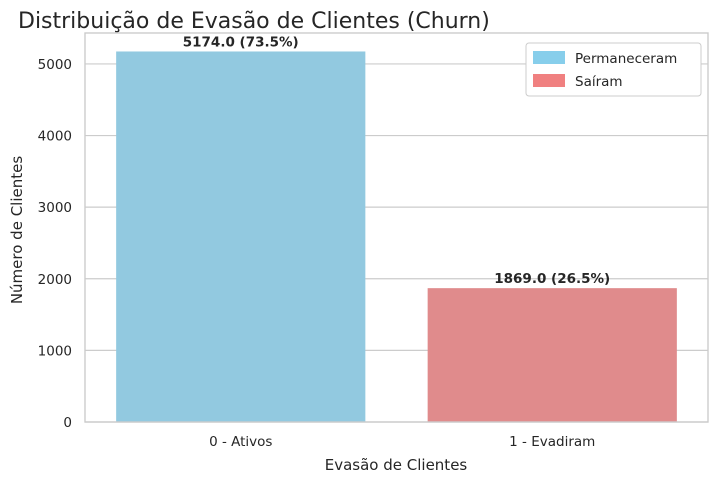 This screenshot has height=484, width=715. What do you see at coordinates (241, 42) in the screenshot?
I see `bar-data-label: 5174.0 (73.5%)` at bounding box center [241, 42].